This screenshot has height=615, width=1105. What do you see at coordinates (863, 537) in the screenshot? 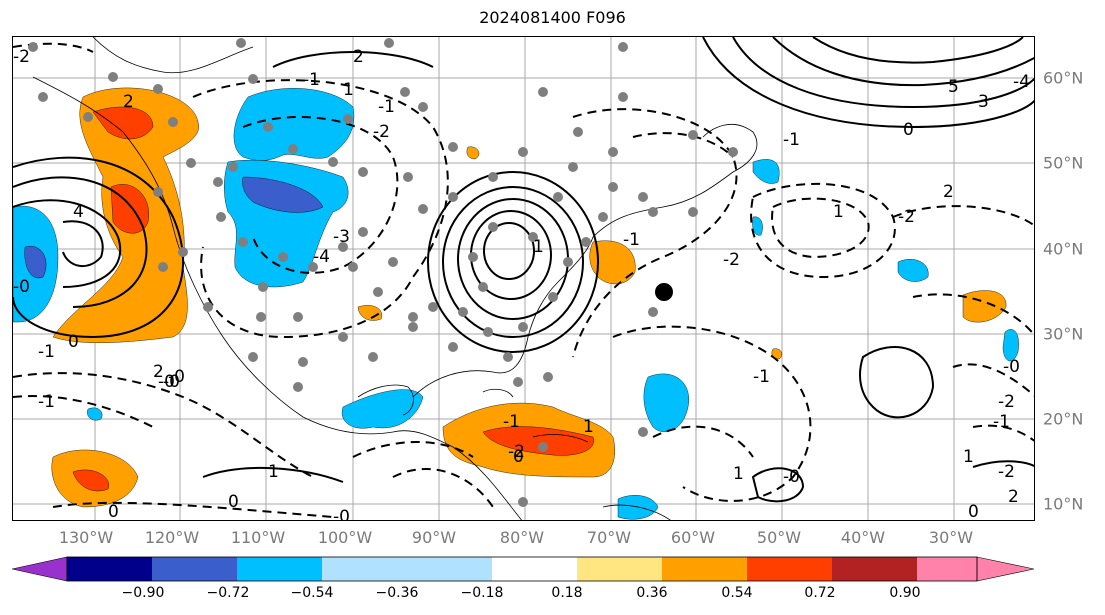
I see `lon-label: 40°W` at bounding box center [863, 537].